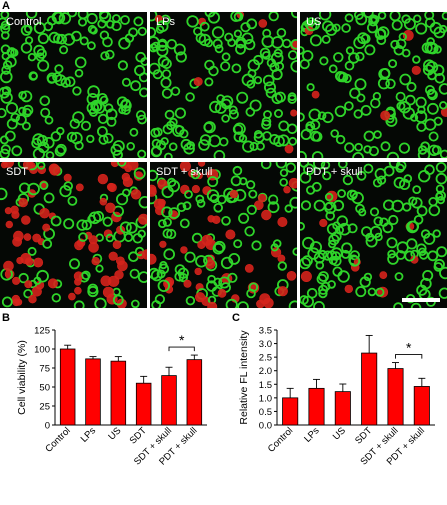 The height and width of the screenshot is (505, 447). What do you see at coordinates (265, 371) in the screenshot?
I see `y-tick-label: 2.0` at bounding box center [265, 371].